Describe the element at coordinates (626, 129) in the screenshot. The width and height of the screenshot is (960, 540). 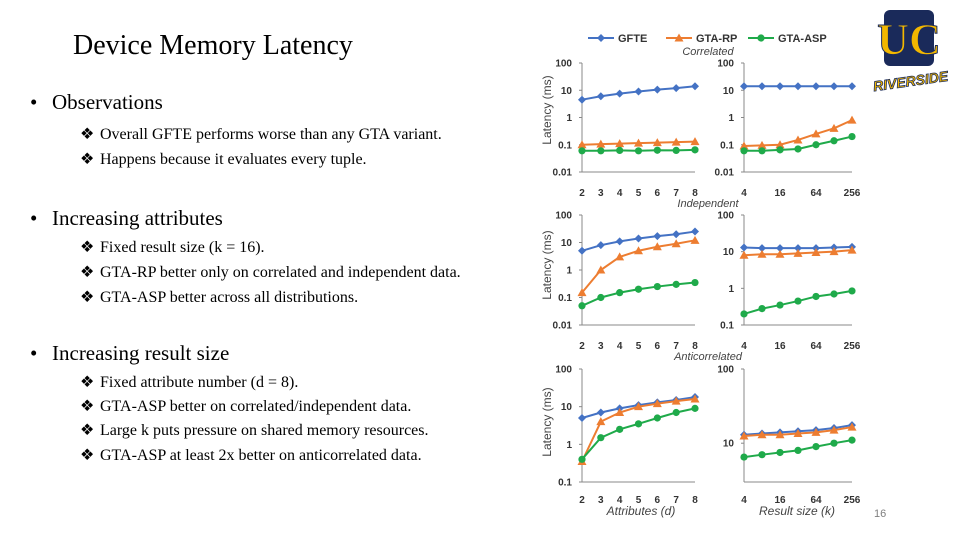
I see `chart-corr-attr: 100 10 1 0.1 0.01 2 3 4 5 6 7 8` at that location.